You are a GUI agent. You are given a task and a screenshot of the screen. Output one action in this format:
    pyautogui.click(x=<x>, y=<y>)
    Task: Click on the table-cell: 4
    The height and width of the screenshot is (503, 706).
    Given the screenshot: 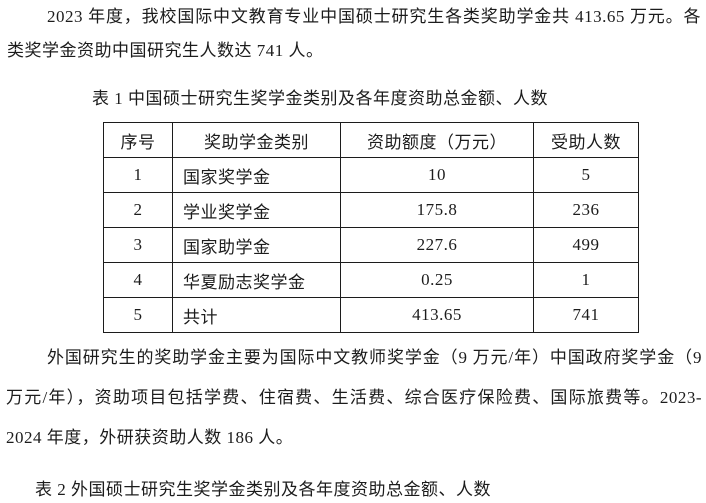 What is the action you would take?
    pyautogui.click(x=138, y=280)
    